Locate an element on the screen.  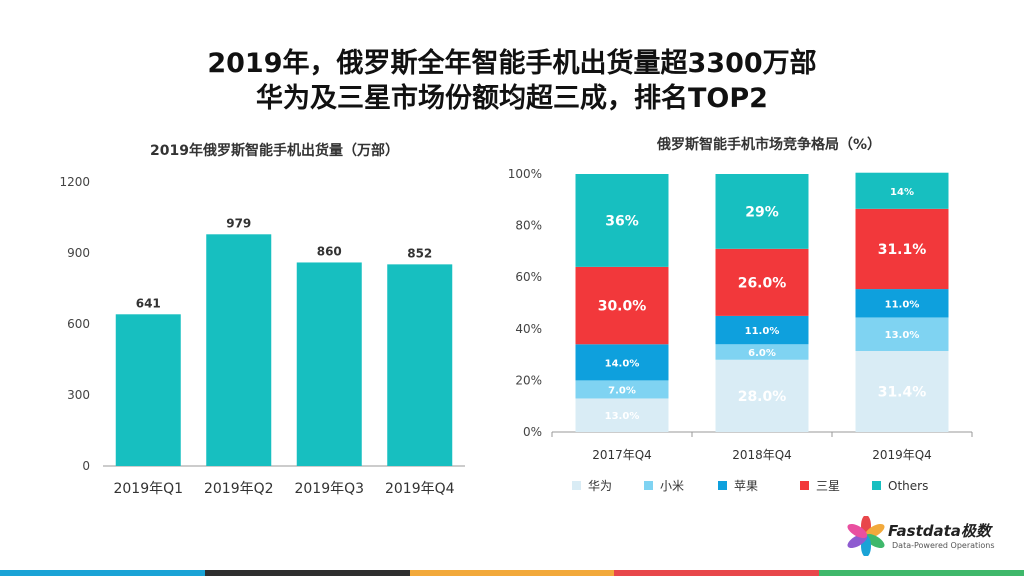
segment-value-label: 28.0% is located at coordinates (762, 397).